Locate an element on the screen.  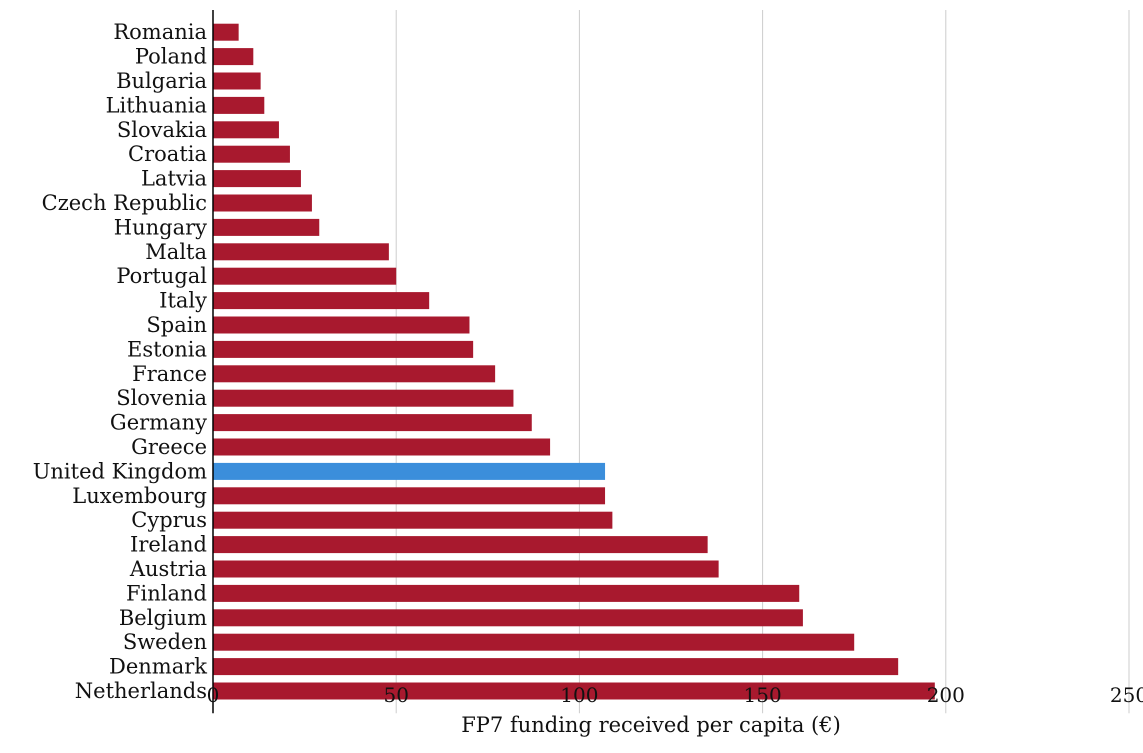
bar-austria is located at coordinates (466, 569).